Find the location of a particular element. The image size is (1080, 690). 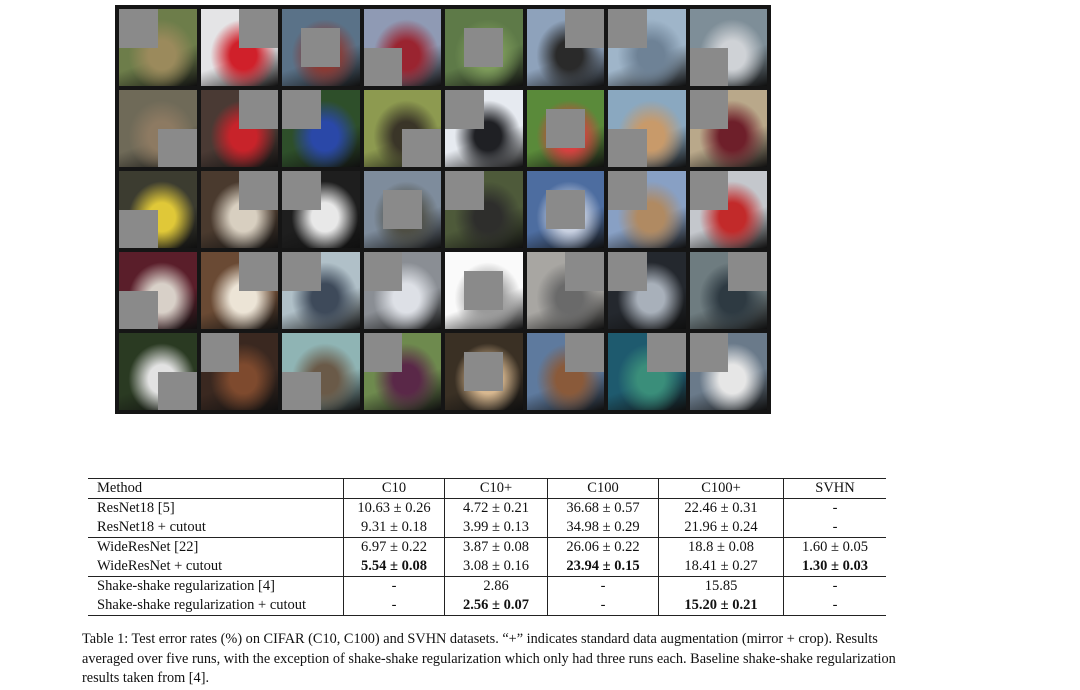

row-method: ResNet18 [5] is located at coordinates (136, 508).